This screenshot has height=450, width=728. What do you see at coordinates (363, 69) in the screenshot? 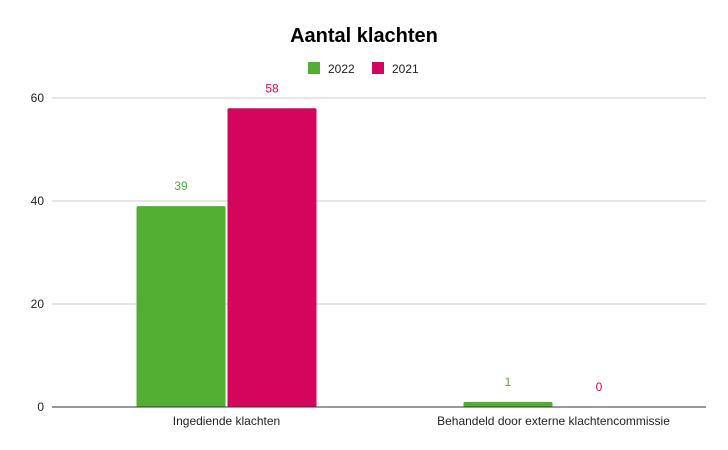
I see `legend: 2022 2021` at bounding box center [363, 69].